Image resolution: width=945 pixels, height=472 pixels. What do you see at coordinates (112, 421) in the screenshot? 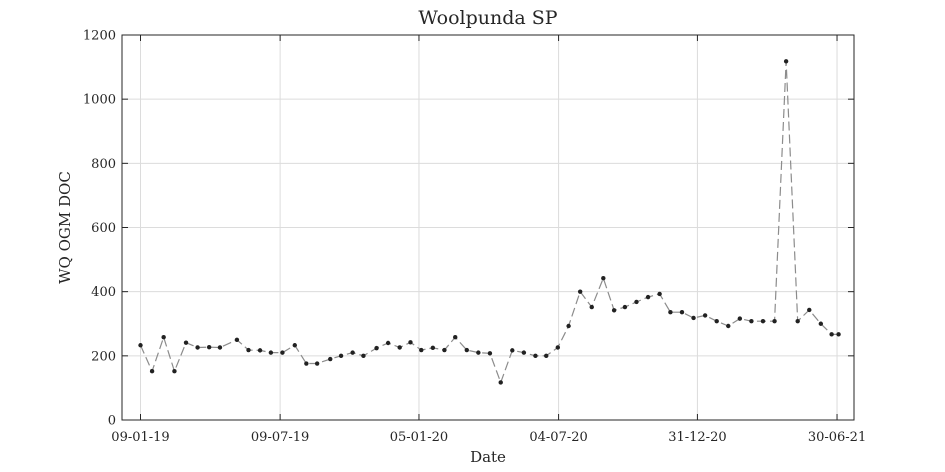
I see `y-tick-label: 0` at bounding box center [112, 421].